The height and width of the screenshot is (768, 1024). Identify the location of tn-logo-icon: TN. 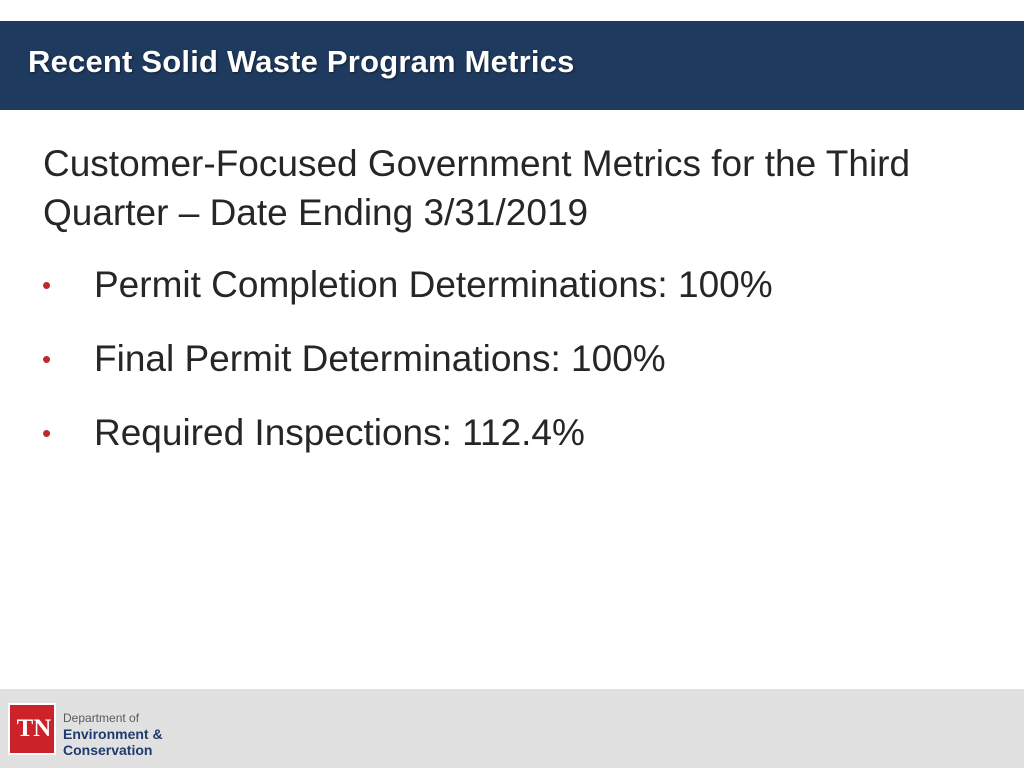
(32, 729).